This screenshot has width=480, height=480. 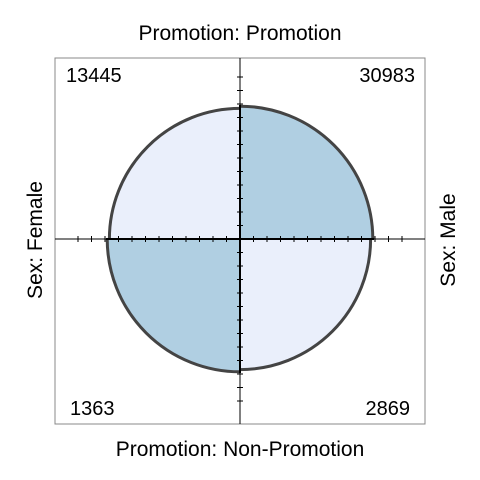 I want to click on count-bottom-right: 2869, so click(x=388, y=409).